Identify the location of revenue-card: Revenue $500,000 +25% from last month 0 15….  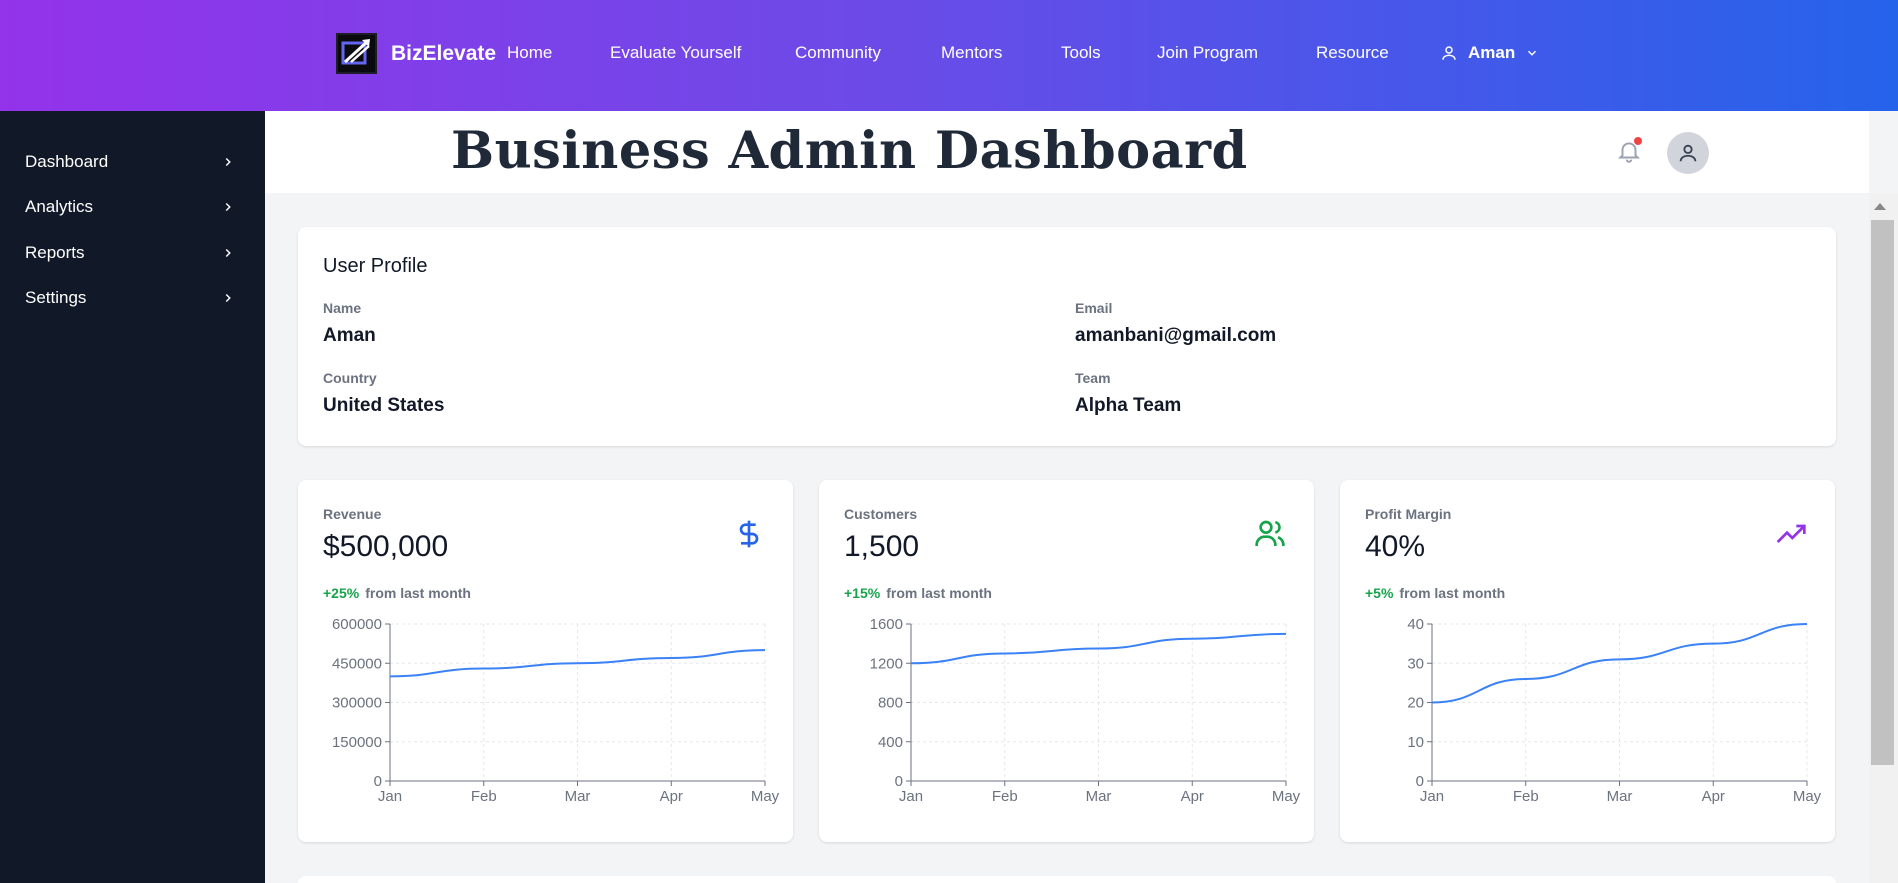
(545, 661).